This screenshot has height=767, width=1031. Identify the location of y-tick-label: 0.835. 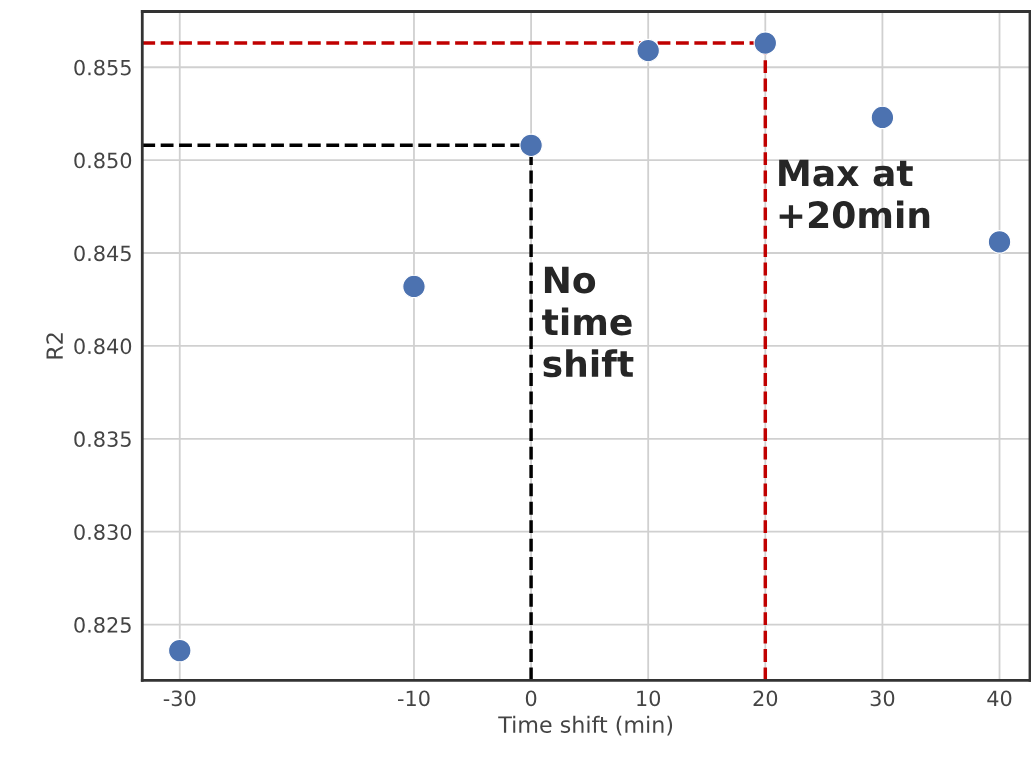
(102, 439).